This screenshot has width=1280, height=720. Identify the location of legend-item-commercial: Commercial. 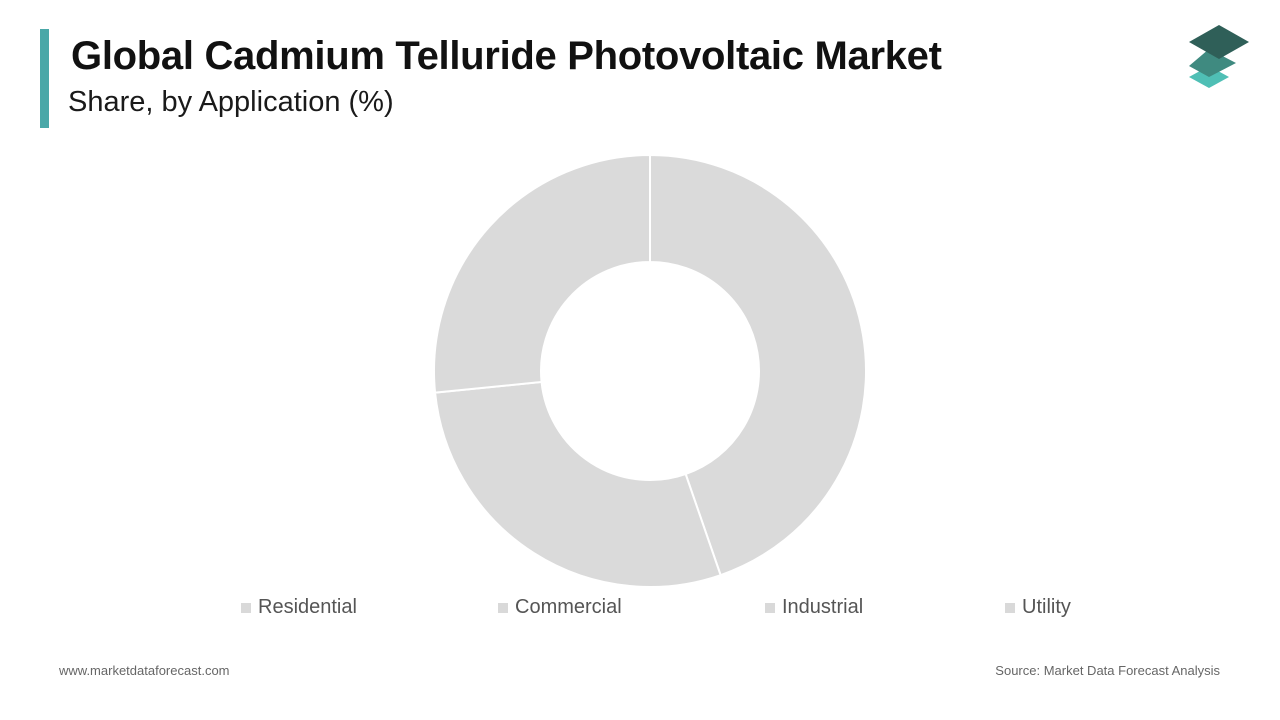
(560, 607).